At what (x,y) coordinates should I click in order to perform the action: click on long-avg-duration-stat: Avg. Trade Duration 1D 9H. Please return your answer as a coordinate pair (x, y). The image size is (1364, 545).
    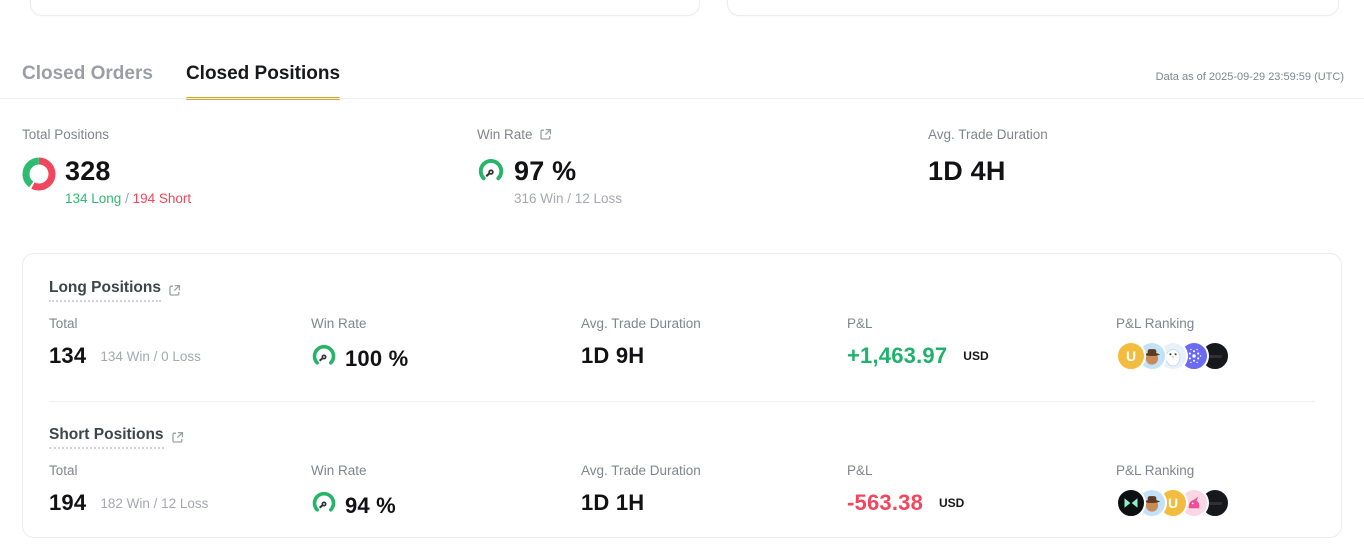
    Looking at the image, I should click on (641, 342).